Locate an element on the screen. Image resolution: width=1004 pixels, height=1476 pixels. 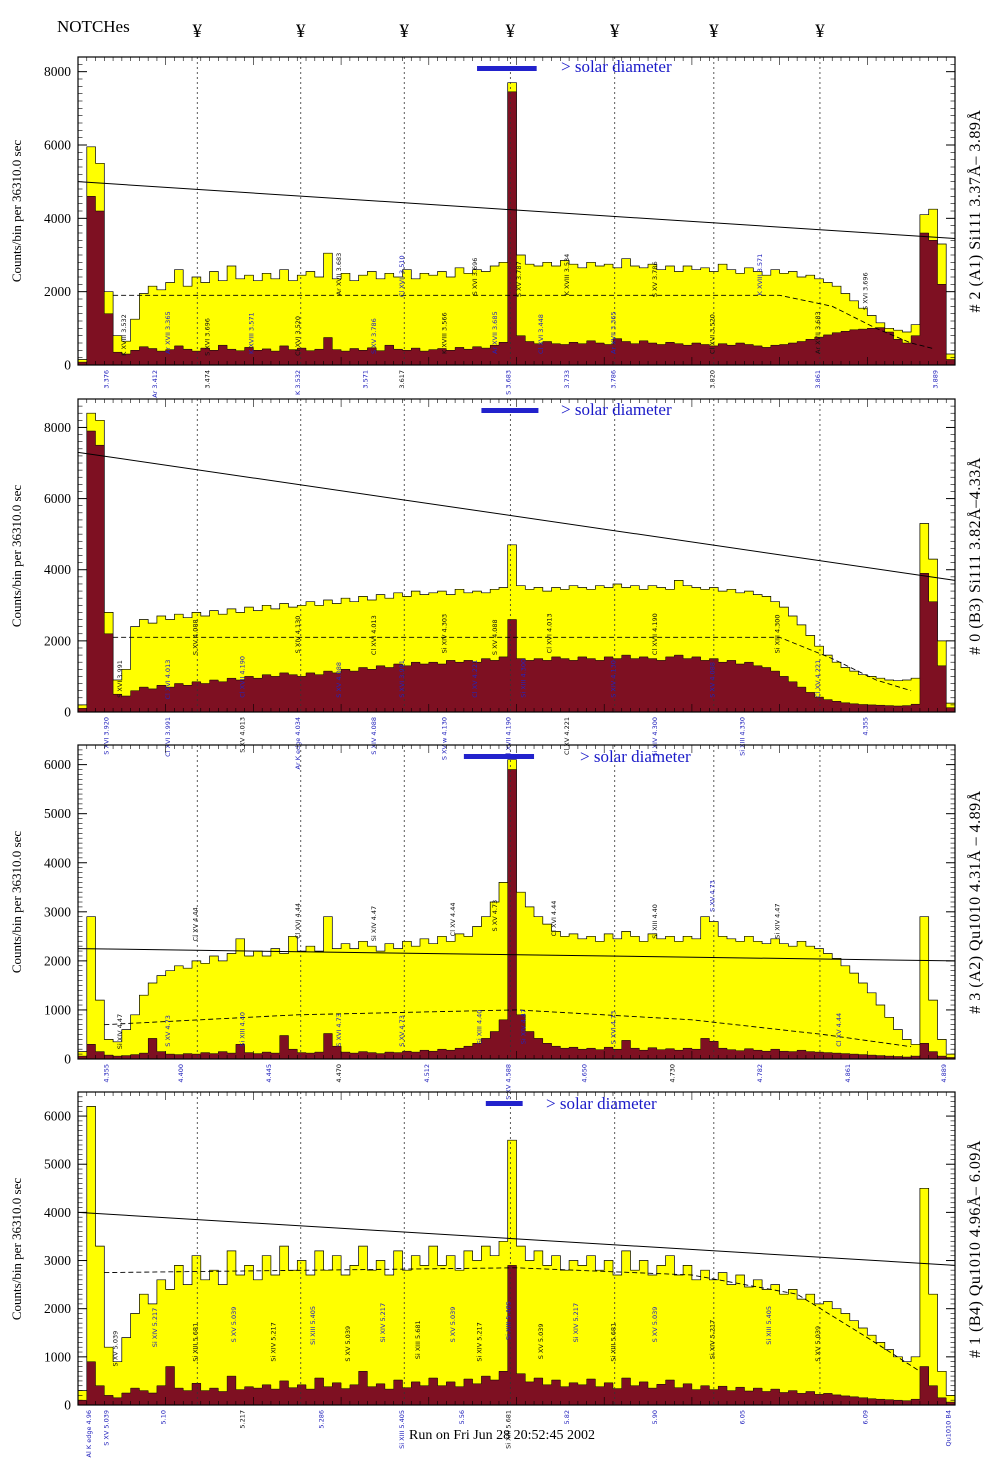
spectral-line-label: K XVIII 3.534 is located at coordinates (567, 275).